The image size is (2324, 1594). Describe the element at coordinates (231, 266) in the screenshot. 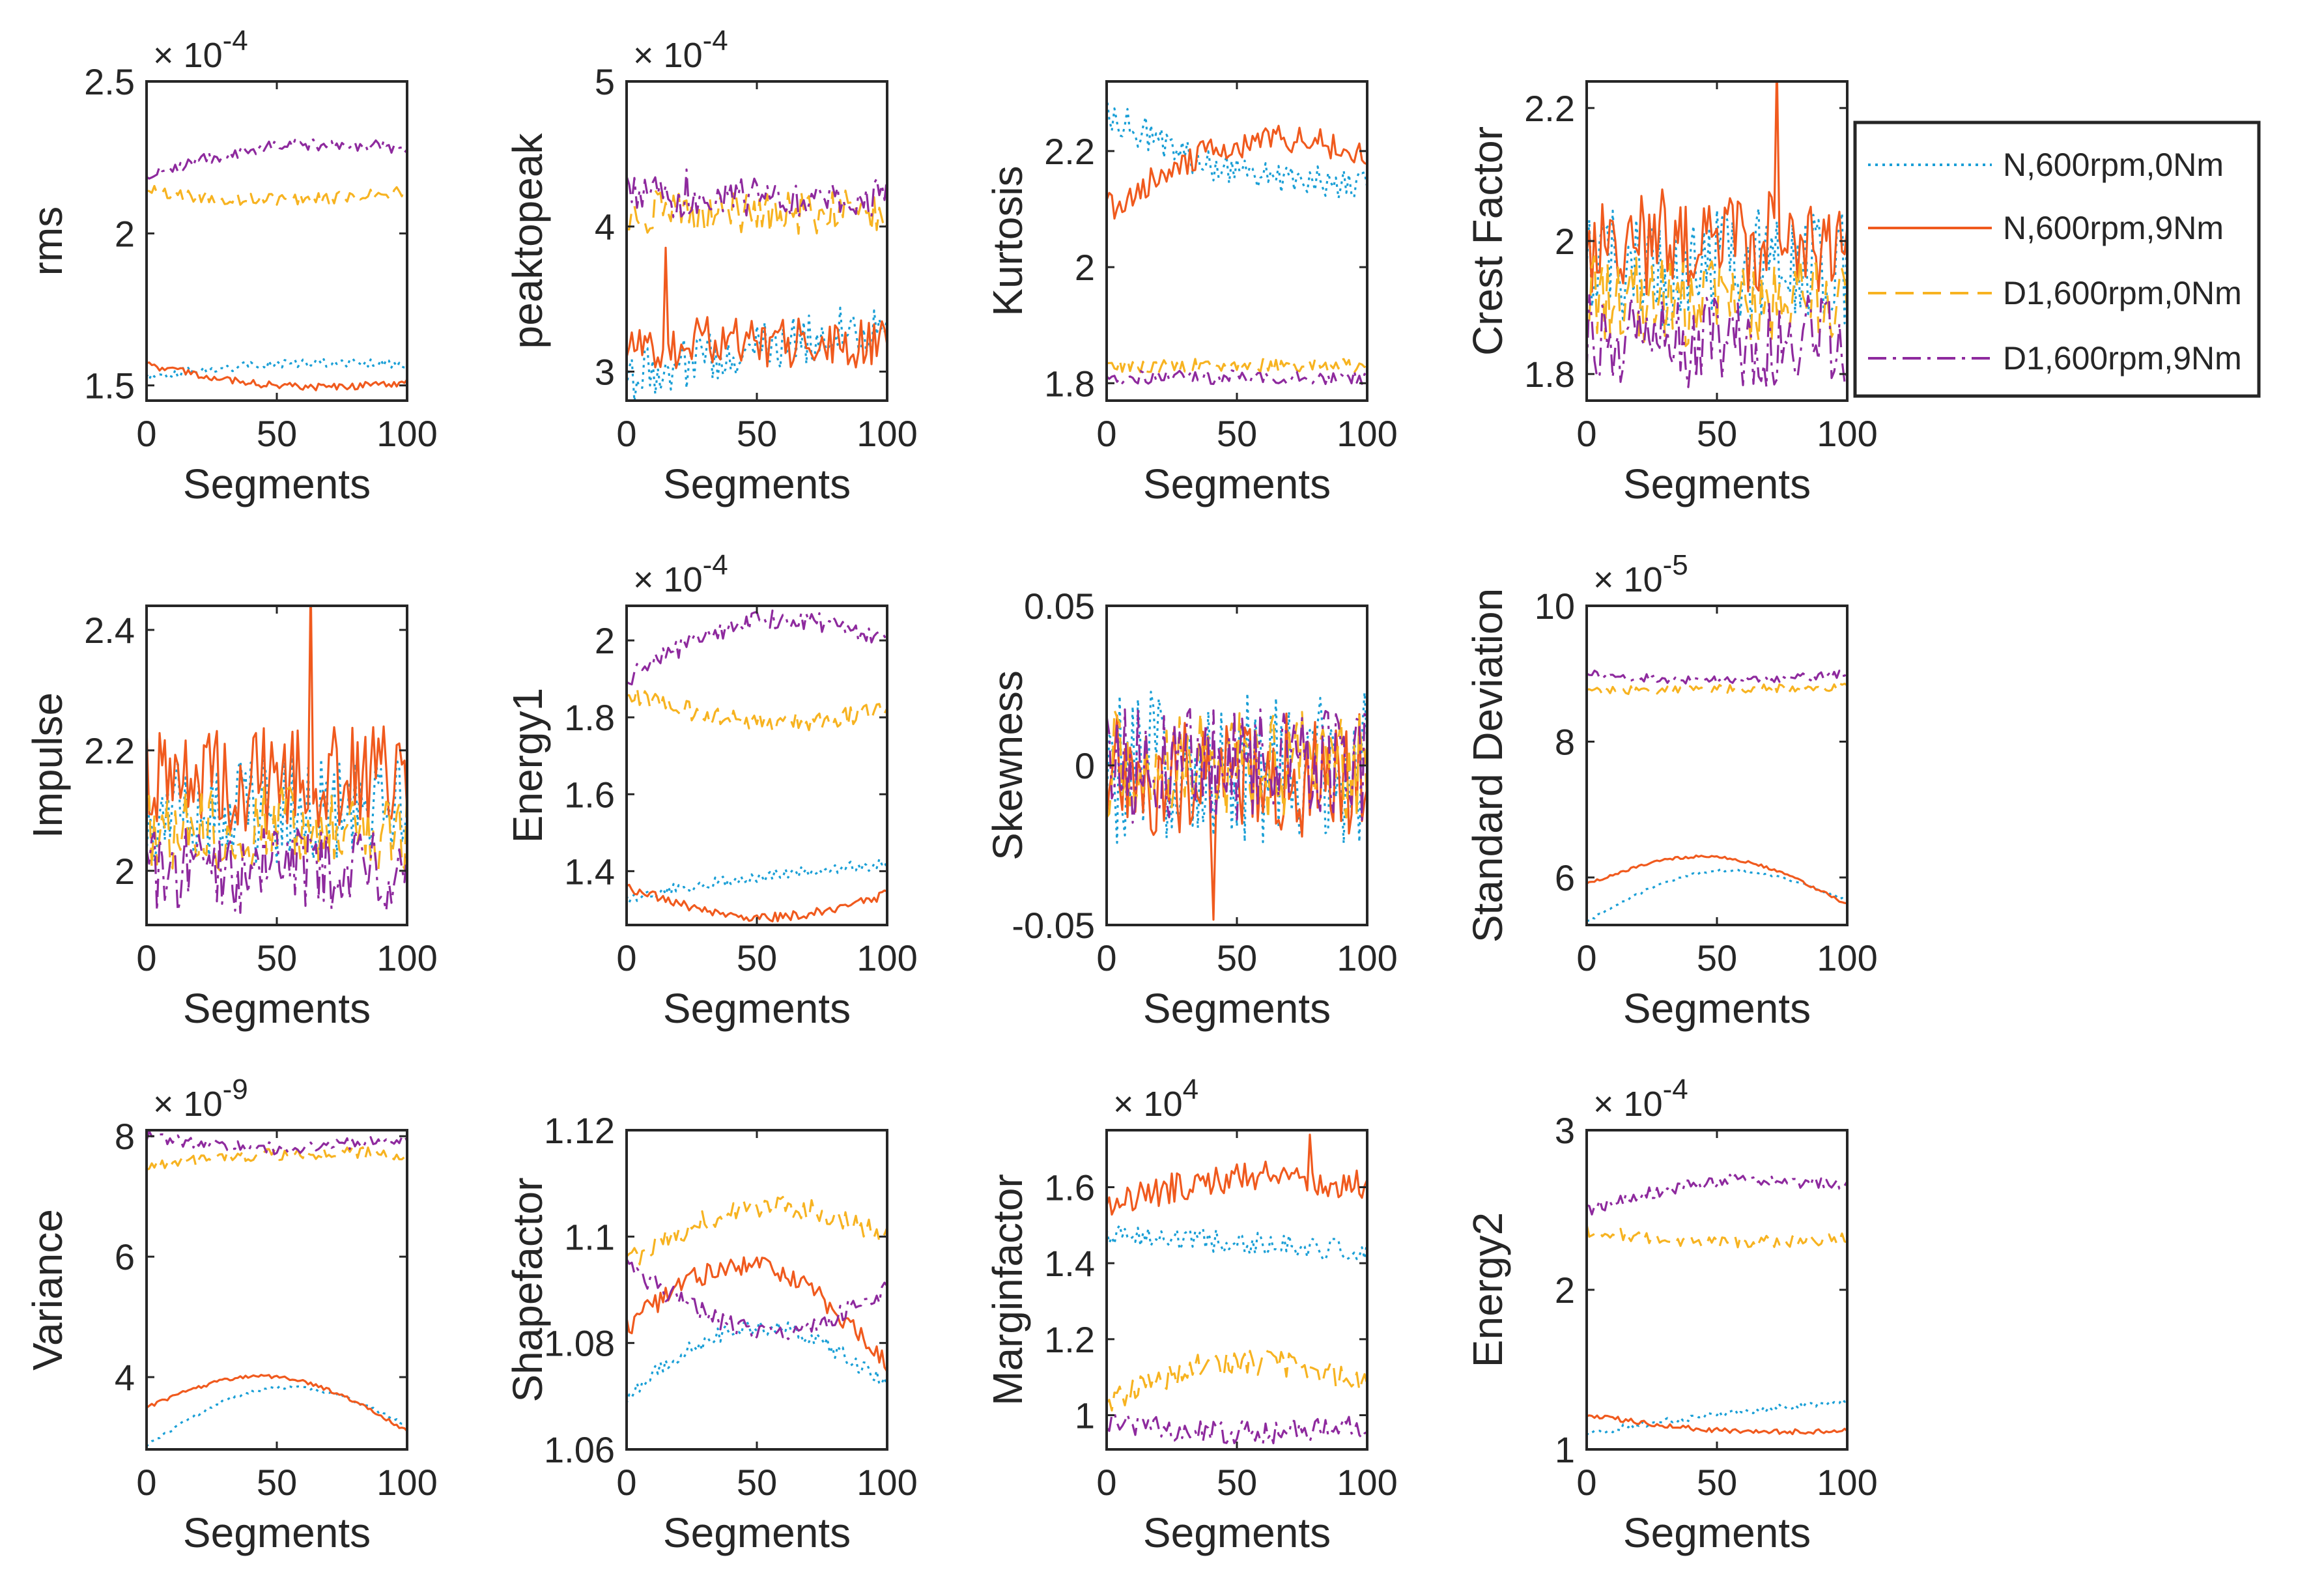

I see `subplot-1: 0 50 100 1.5 2 2.5 × 10-4 Segments rms` at that location.